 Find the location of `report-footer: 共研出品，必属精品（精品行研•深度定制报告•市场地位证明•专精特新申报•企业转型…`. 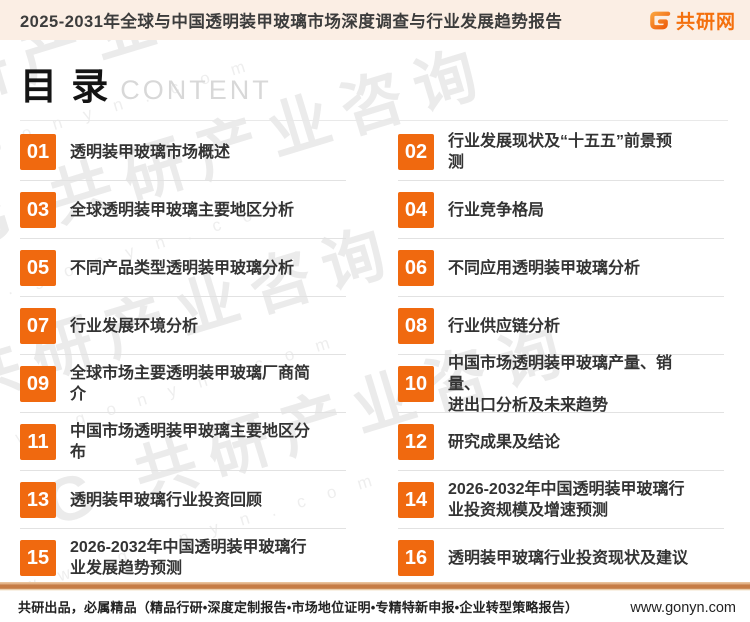

report-footer: 共研出品，必属精品（精品行研•深度定制报告•市场地位证明•专精特新申报•企业转型… is located at coordinates (375, 602).